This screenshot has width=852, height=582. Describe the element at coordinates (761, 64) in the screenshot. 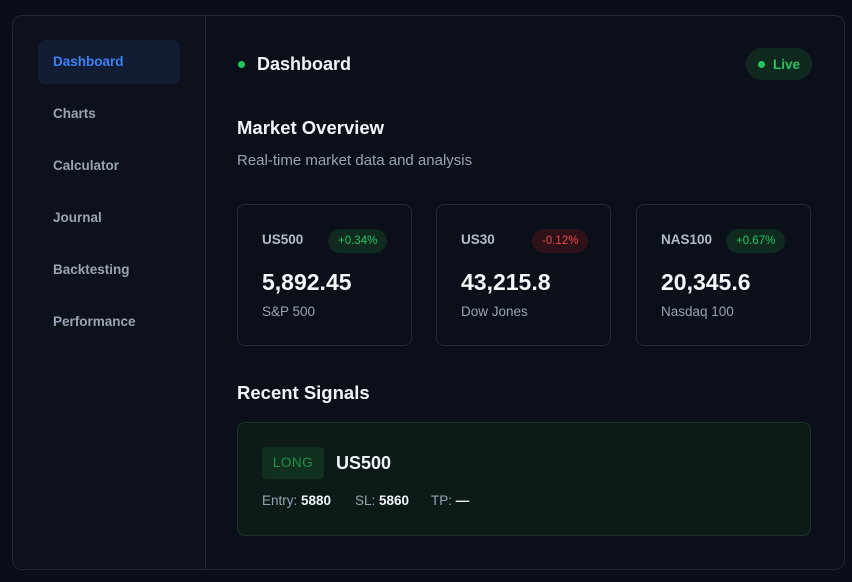

I see `live-dot-icon` at that location.